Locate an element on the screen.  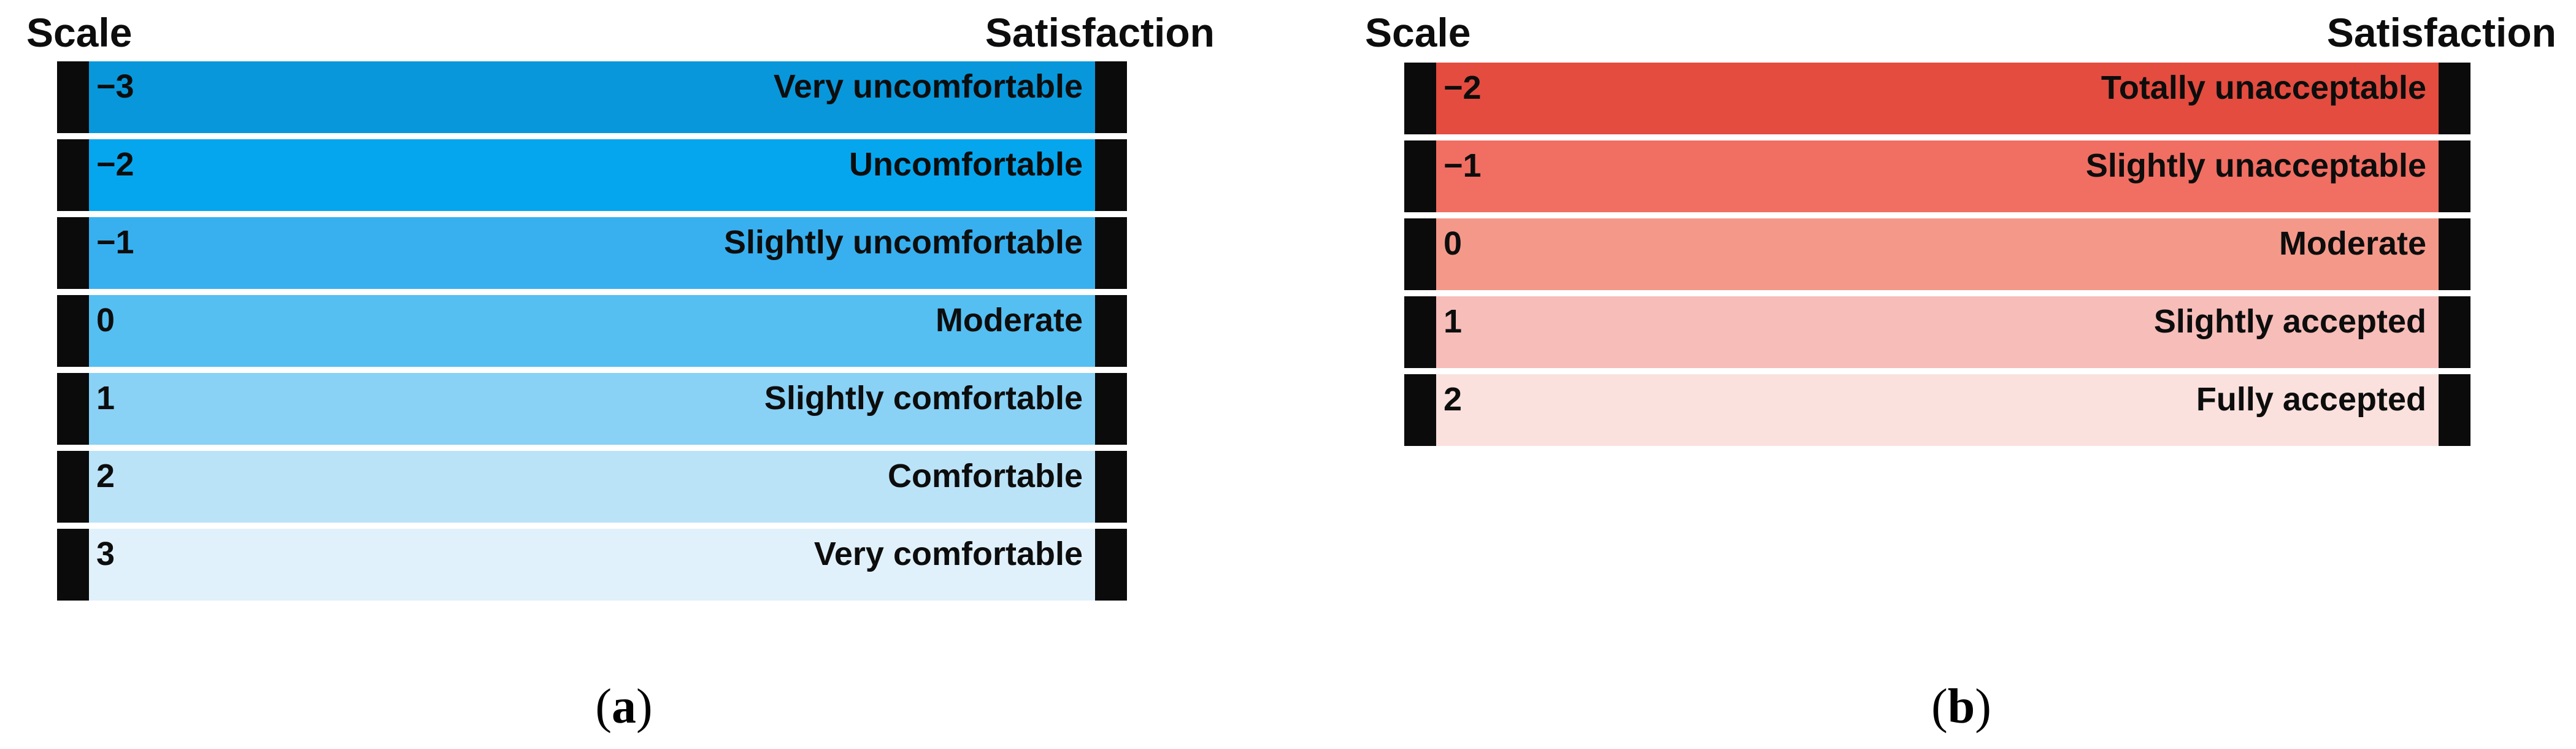
scale-row: −3 Very uncomfortable is located at coordinates (592, 97).